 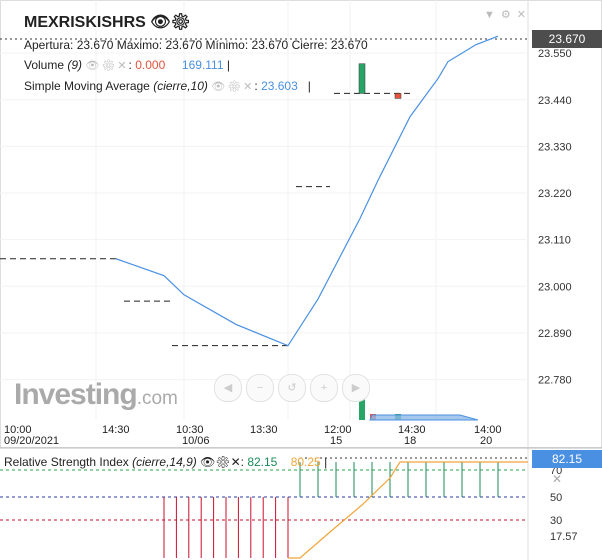 I want to click on last-price-box: 23.670, so click(x=567, y=39).